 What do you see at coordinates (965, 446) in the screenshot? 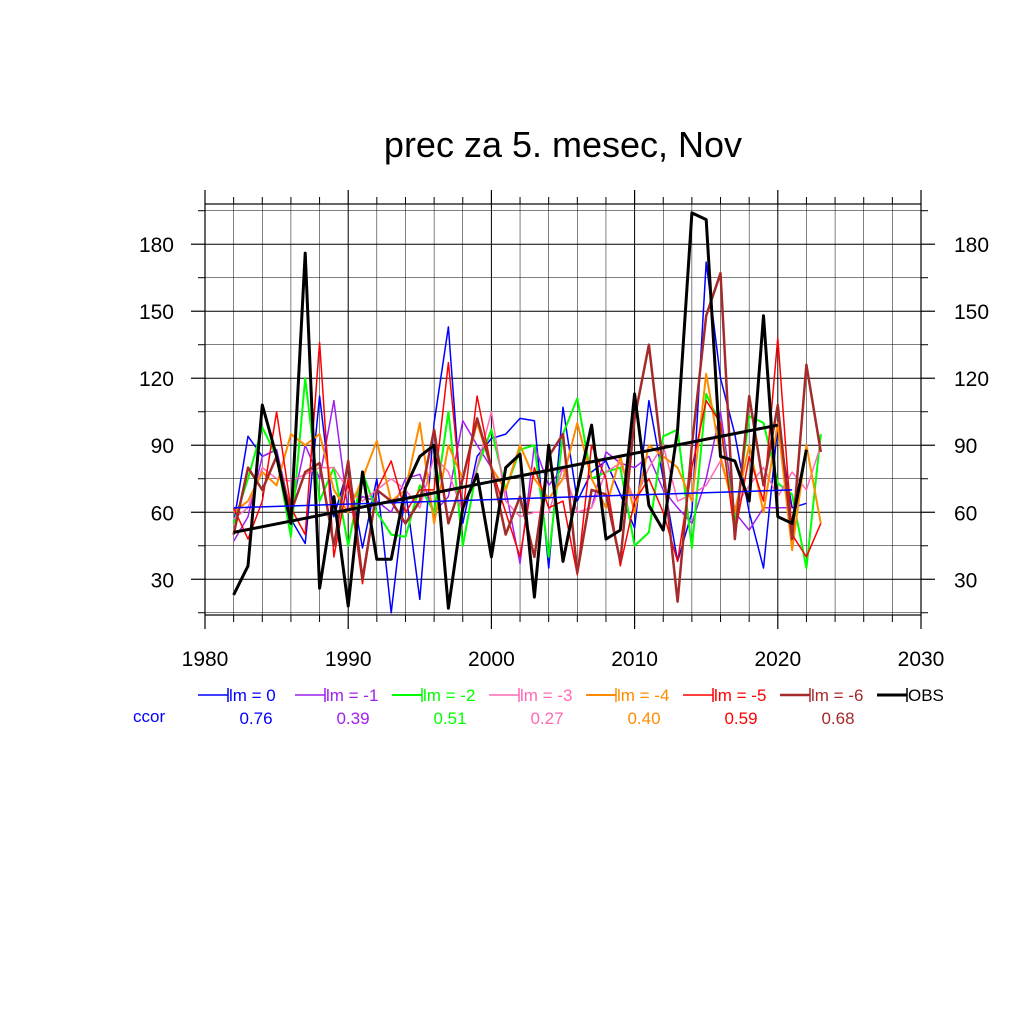
I see `y-tick-label-right: 90` at bounding box center [965, 446].